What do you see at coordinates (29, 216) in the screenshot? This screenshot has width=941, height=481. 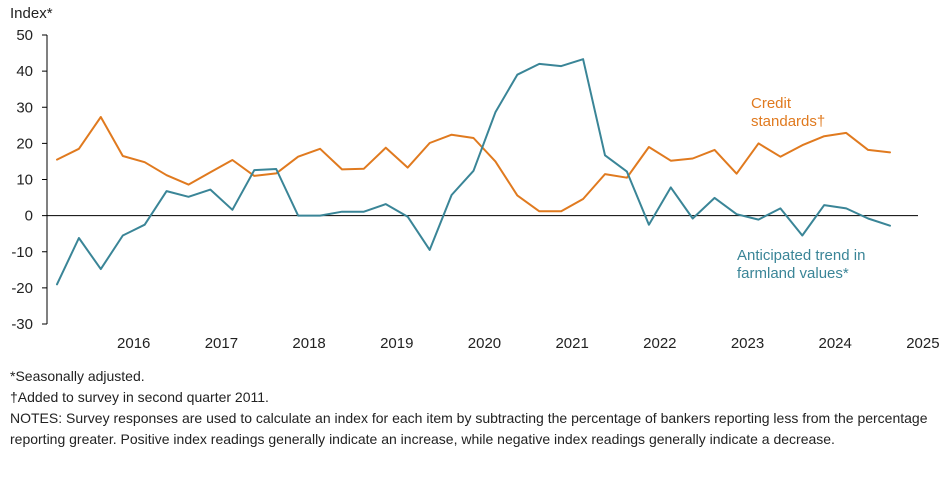 I see `y-tick-label: 0` at bounding box center [29, 216].